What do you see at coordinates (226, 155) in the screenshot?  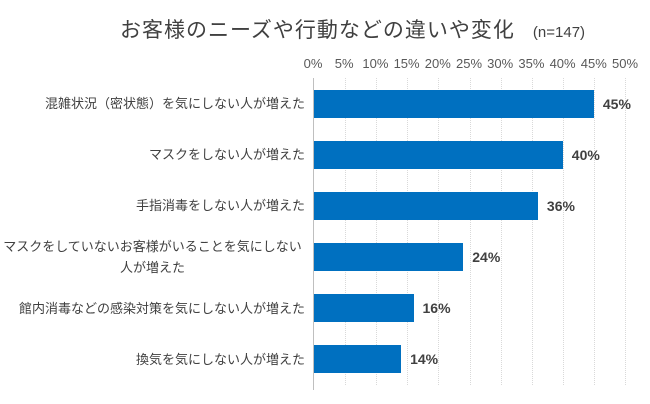 I see `category-label: マスクをしない人が増えた` at bounding box center [226, 155].